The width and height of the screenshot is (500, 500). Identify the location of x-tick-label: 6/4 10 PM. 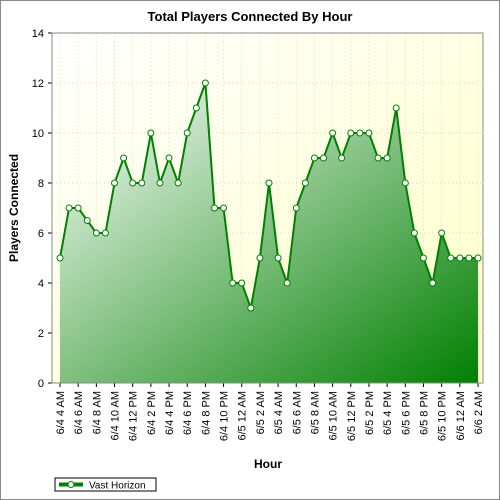
(225, 416).